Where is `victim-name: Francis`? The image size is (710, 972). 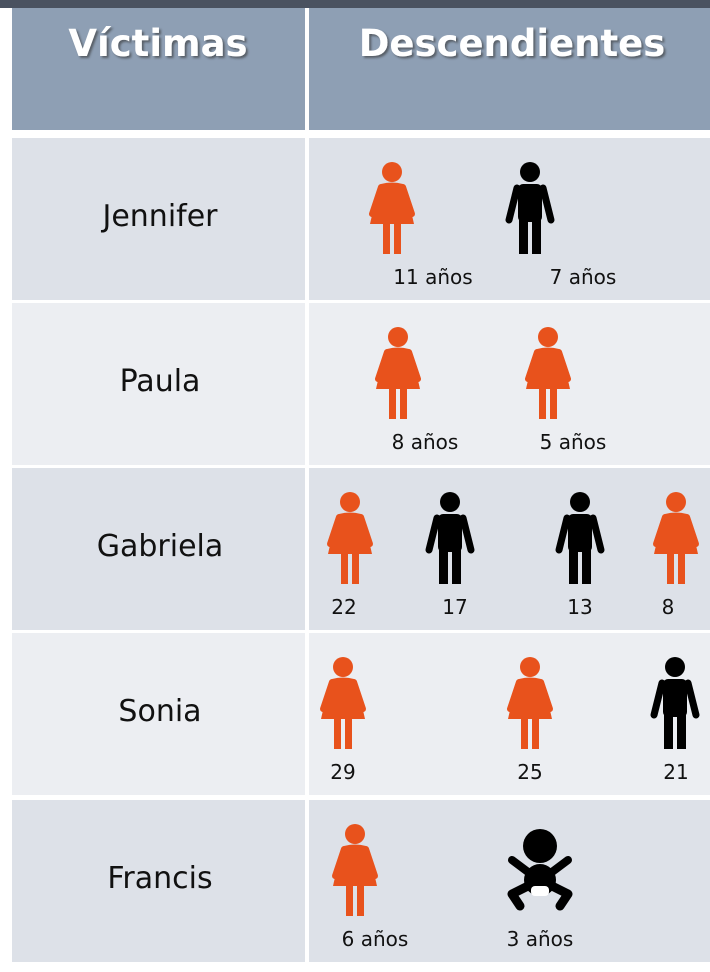
victim-name: Francis is located at coordinates (159, 878).